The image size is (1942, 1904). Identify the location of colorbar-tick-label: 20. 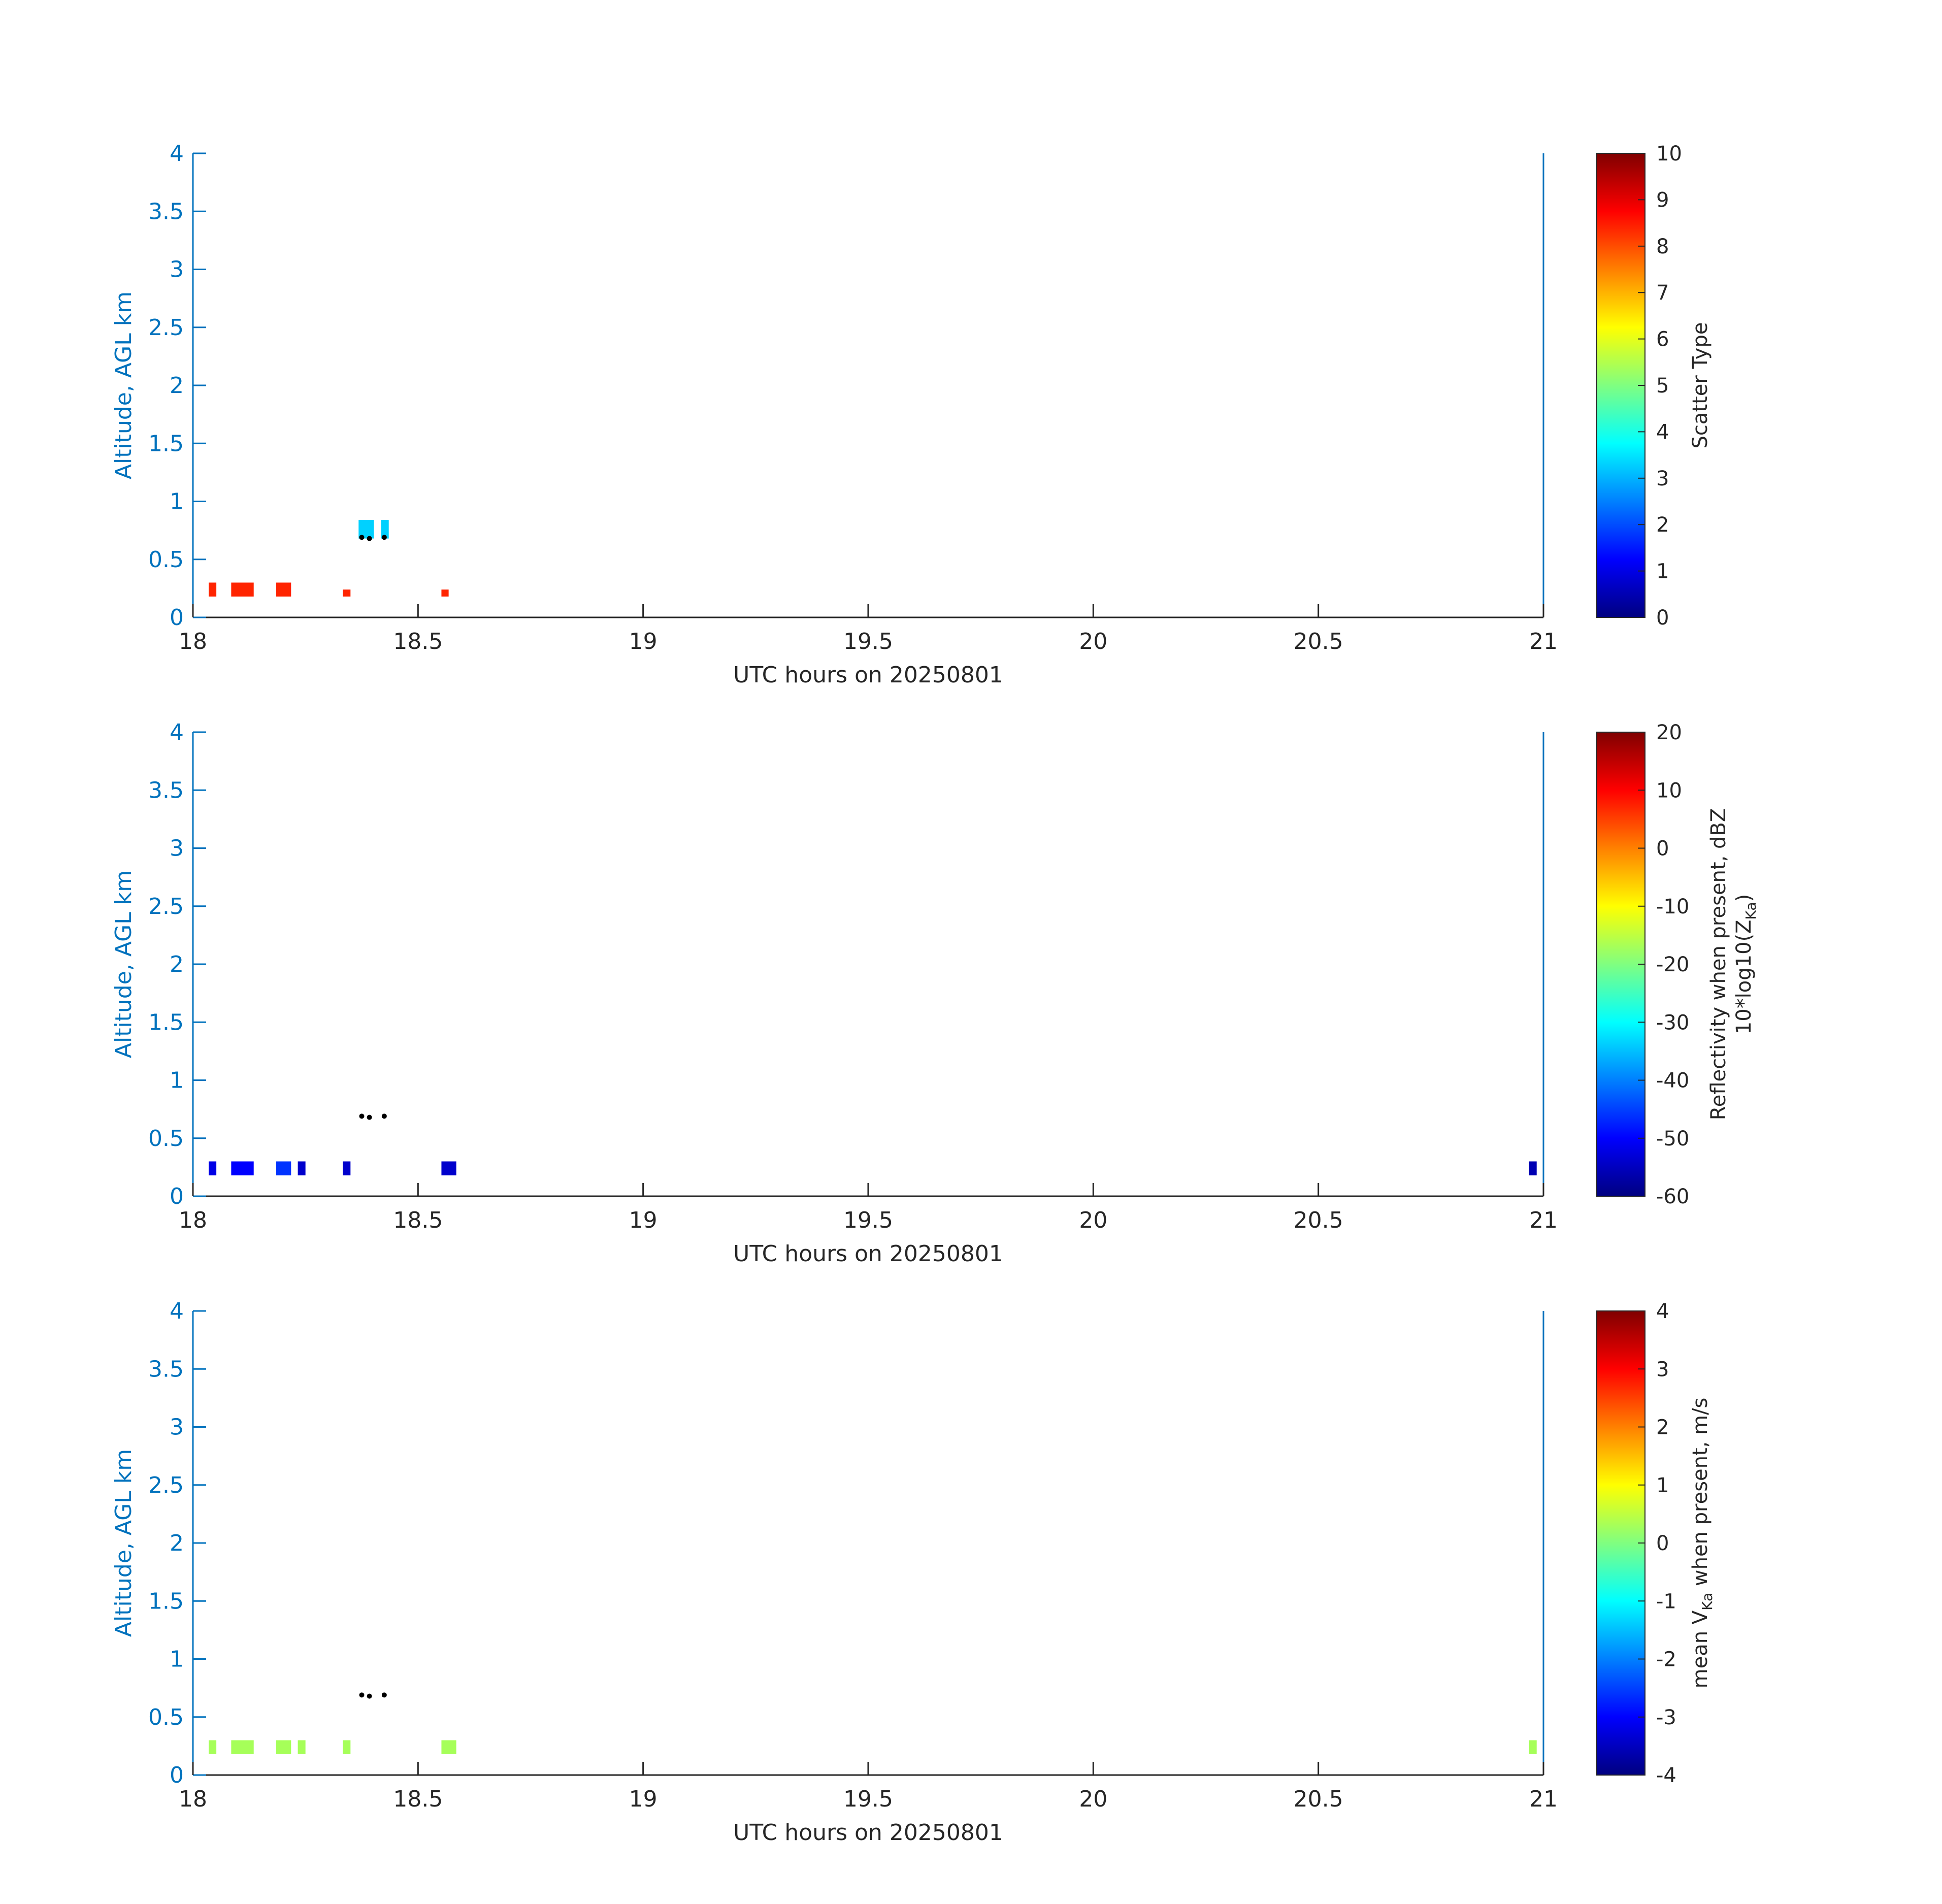
(1669, 733).